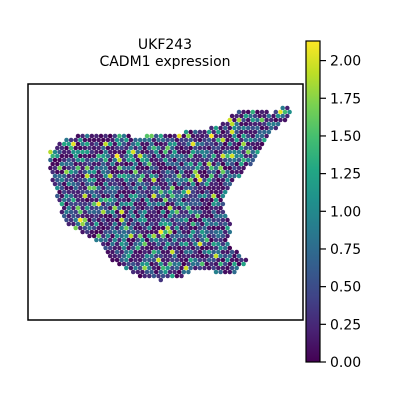  Describe the element at coordinates (345, 62) in the screenshot. I see `colorbar-tick-label: 2.00` at that location.